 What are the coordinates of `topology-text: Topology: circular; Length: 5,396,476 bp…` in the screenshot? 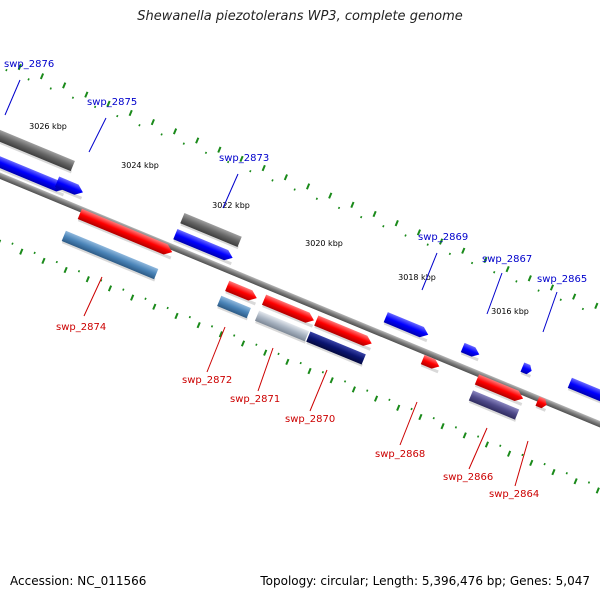 It's located at (425, 581).